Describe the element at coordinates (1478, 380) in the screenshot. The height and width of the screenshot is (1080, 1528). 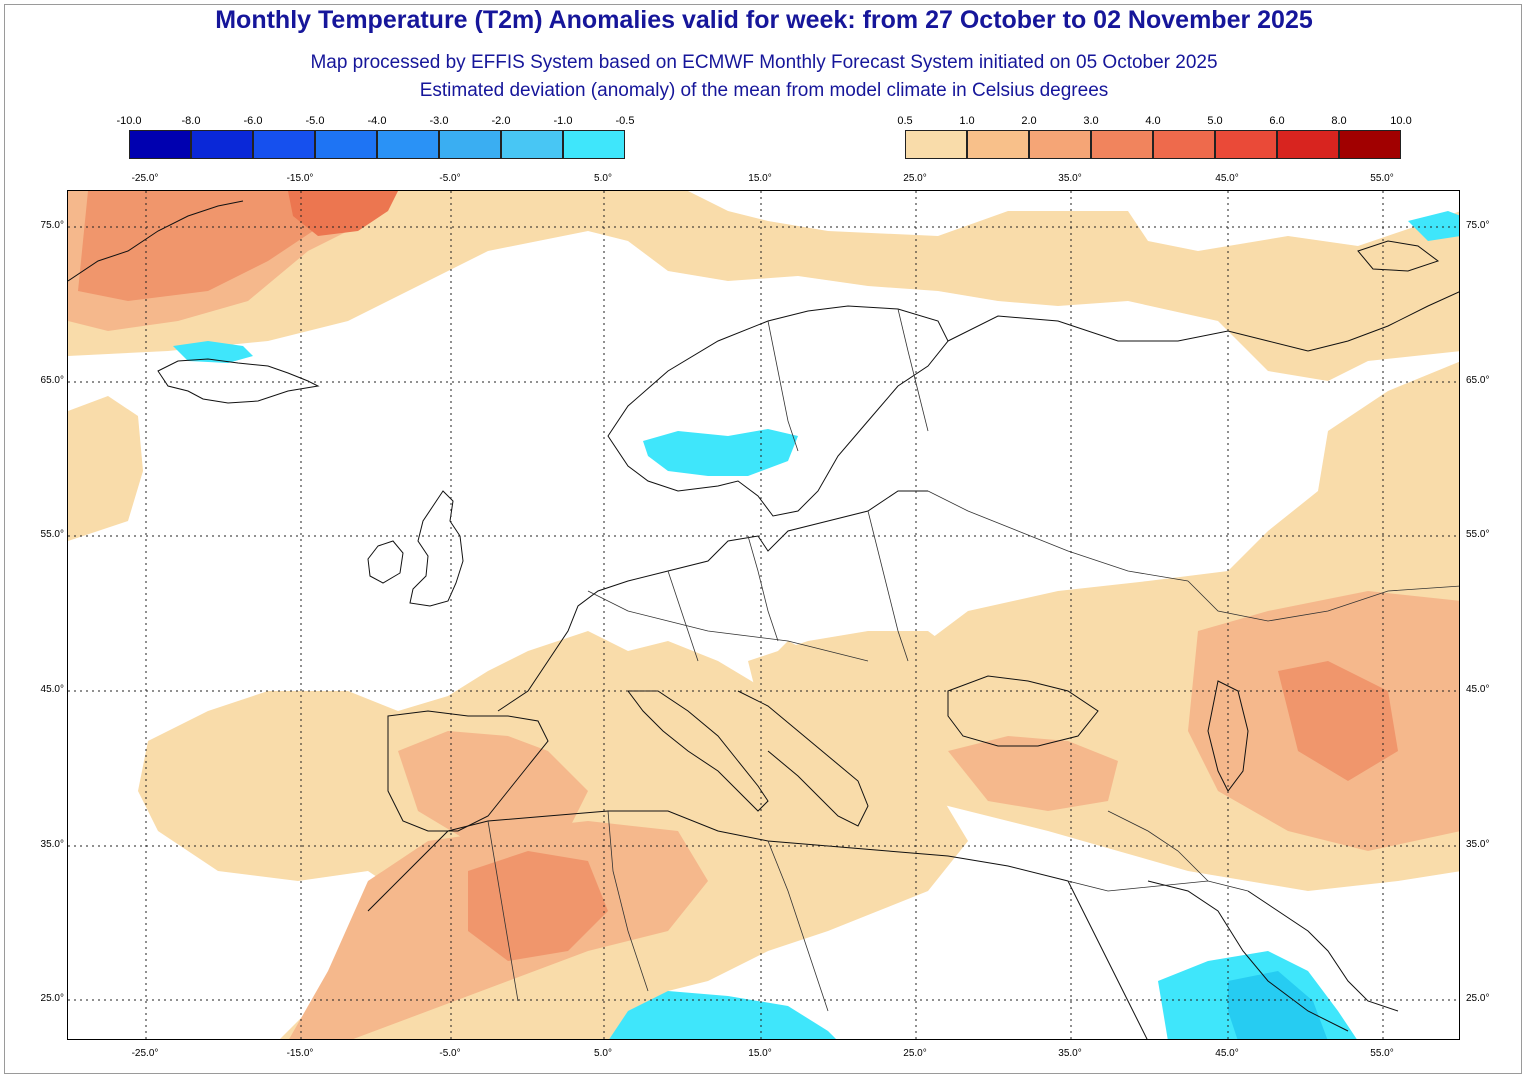
I see `latitude-label-right: 65.0°` at that location.